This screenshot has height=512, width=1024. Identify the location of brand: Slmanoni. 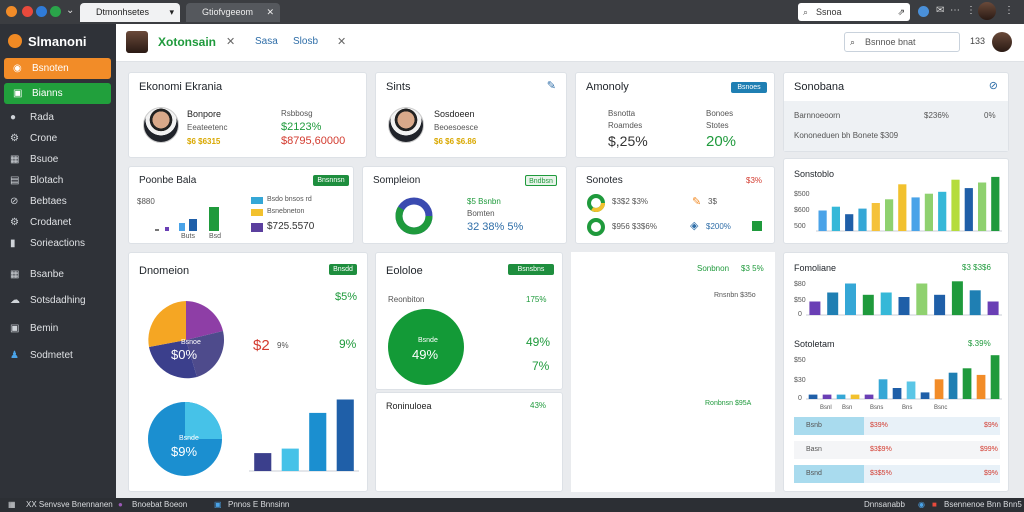
(47, 41).